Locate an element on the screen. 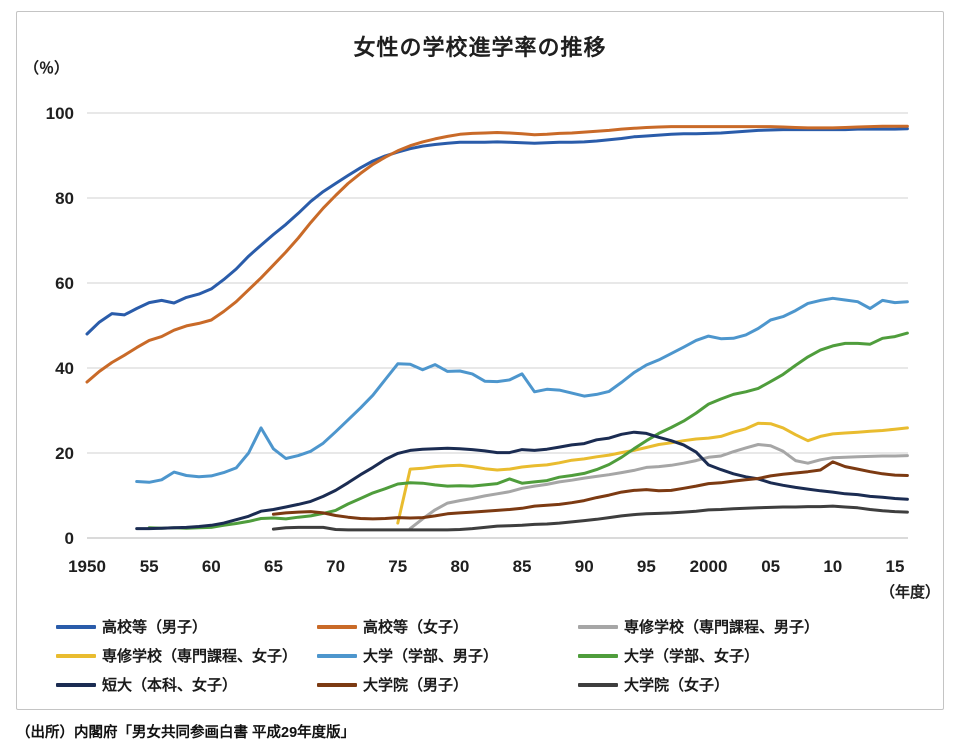 This screenshot has height=755, width=960. x-tick-label-1975: 75 is located at coordinates (397, 566).